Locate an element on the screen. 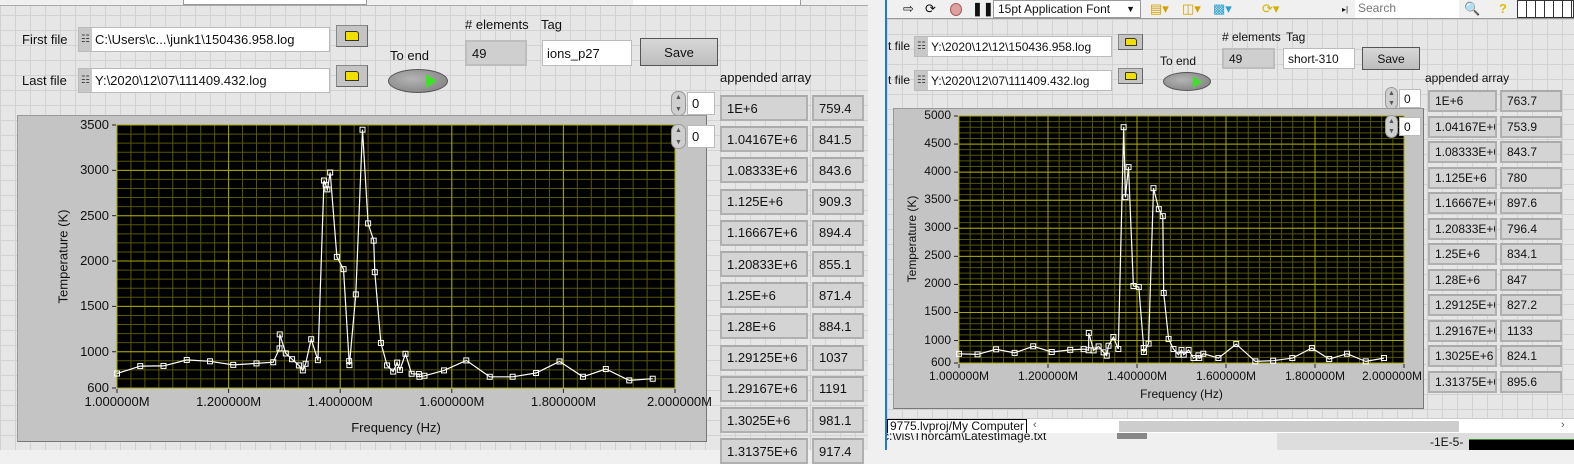 This screenshot has width=1574, height=464. scroll-left-icon: ‹ is located at coordinates (1035, 425).